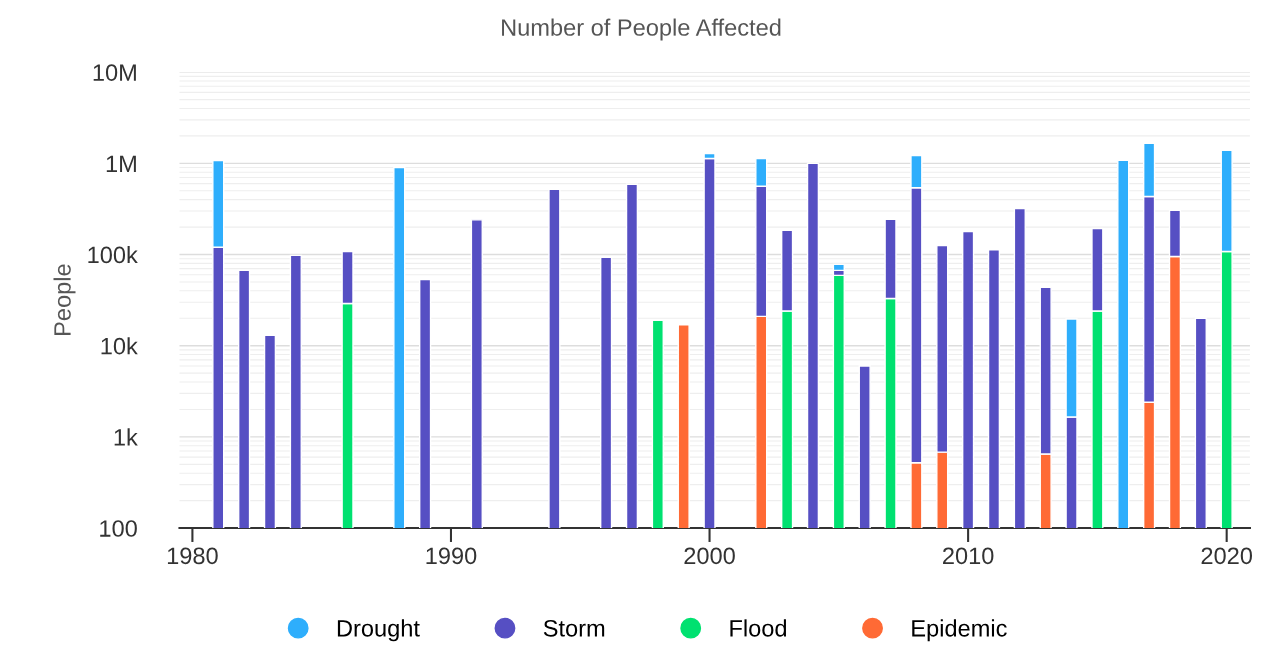 The image size is (1282, 656). Describe the element at coordinates (1227, 556) in the screenshot. I see `x-tick-label: 2020` at that location.